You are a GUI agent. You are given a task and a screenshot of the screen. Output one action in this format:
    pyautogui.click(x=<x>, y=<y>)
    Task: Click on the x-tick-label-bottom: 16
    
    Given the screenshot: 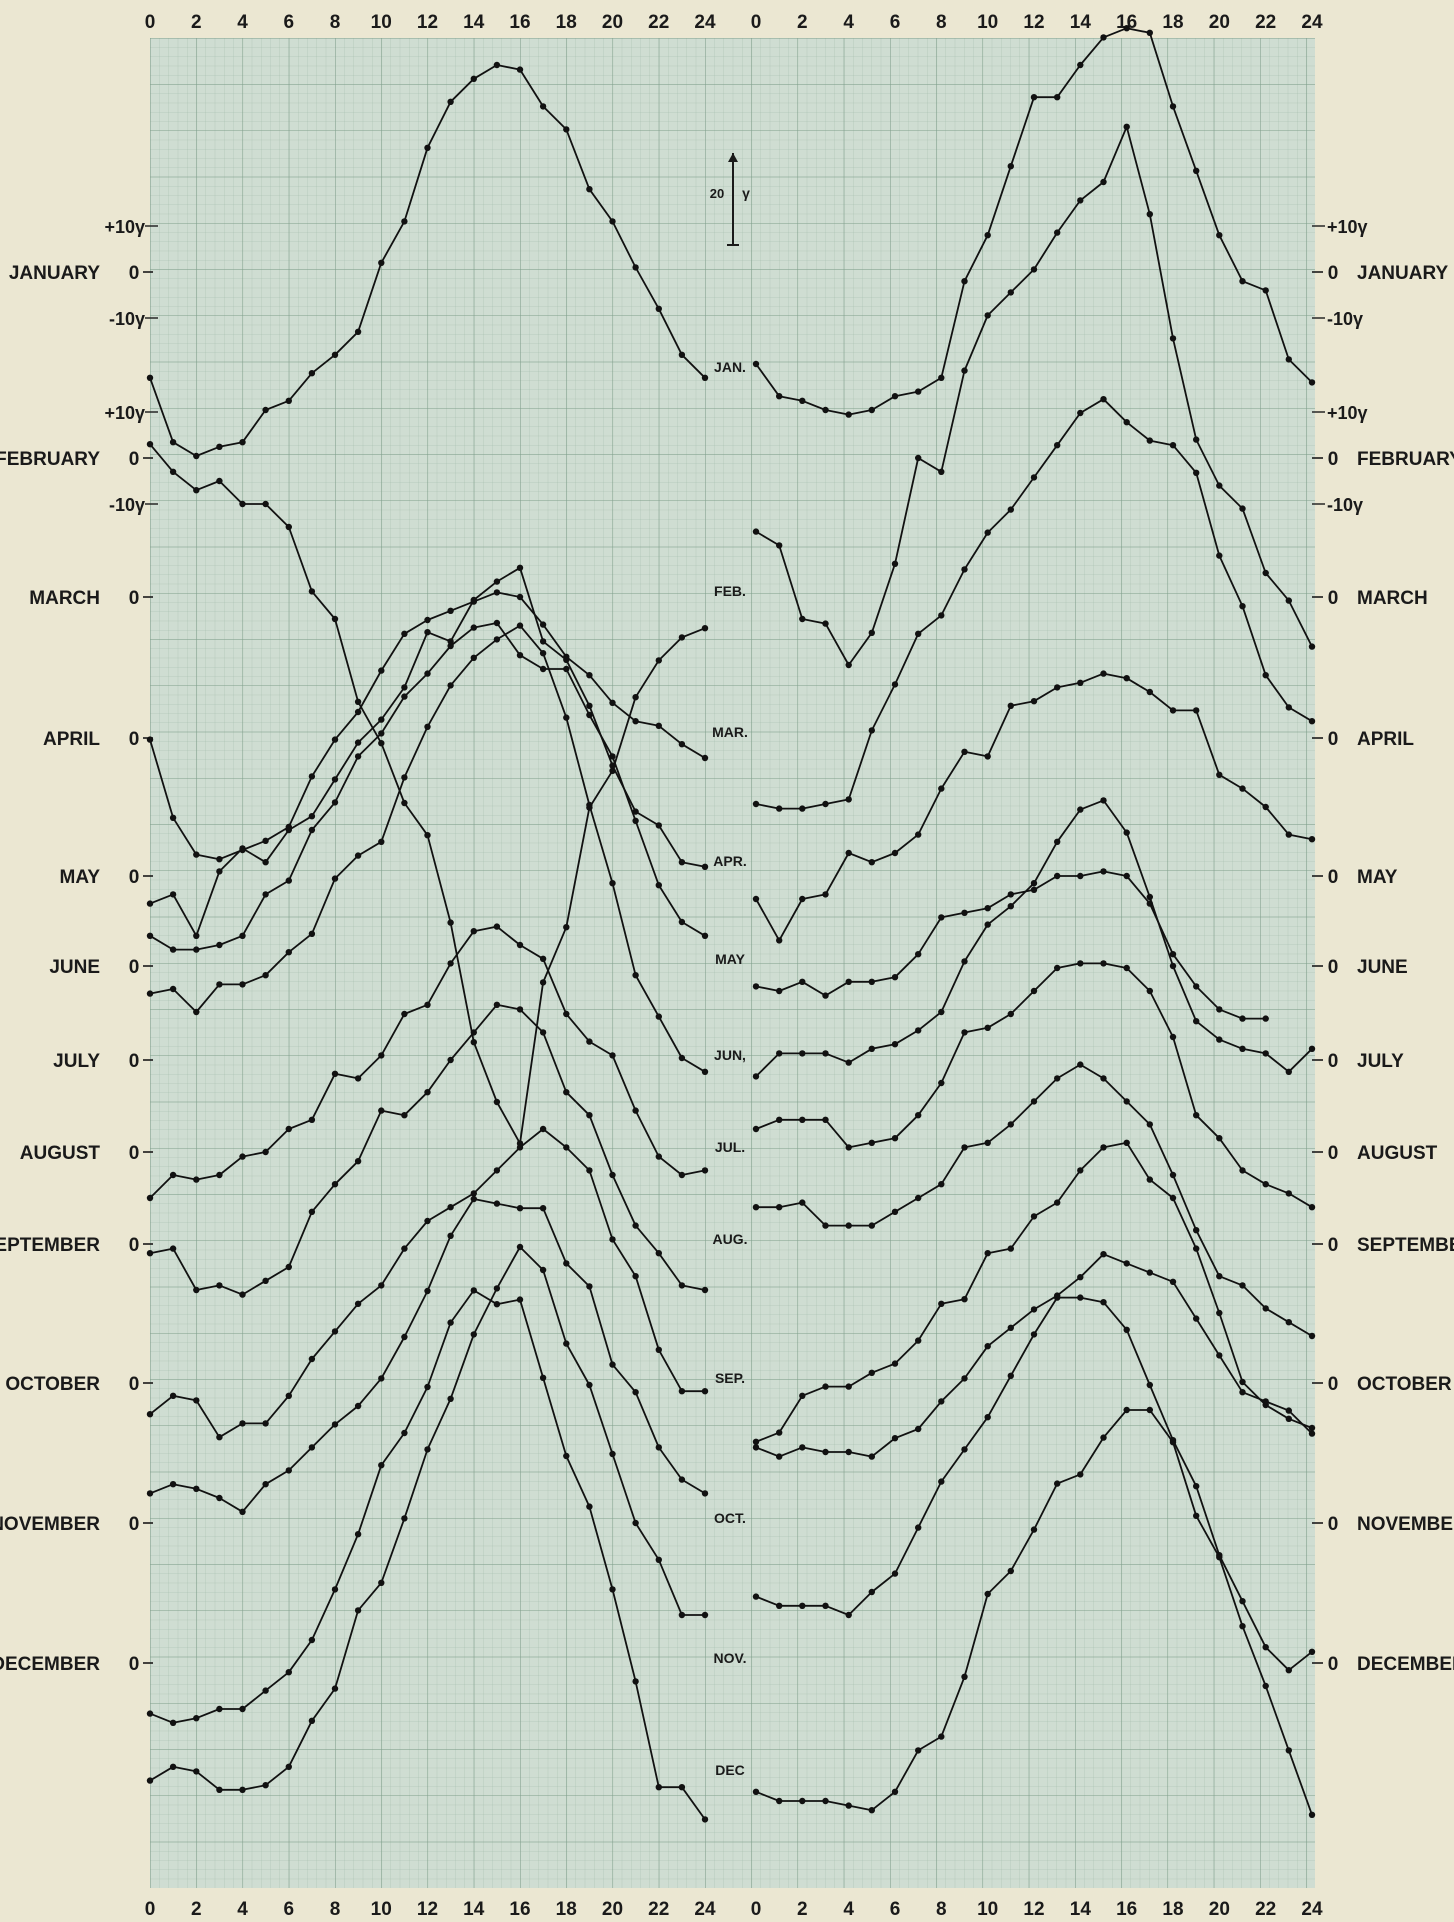 What is the action you would take?
    pyautogui.click(x=519, y=1909)
    